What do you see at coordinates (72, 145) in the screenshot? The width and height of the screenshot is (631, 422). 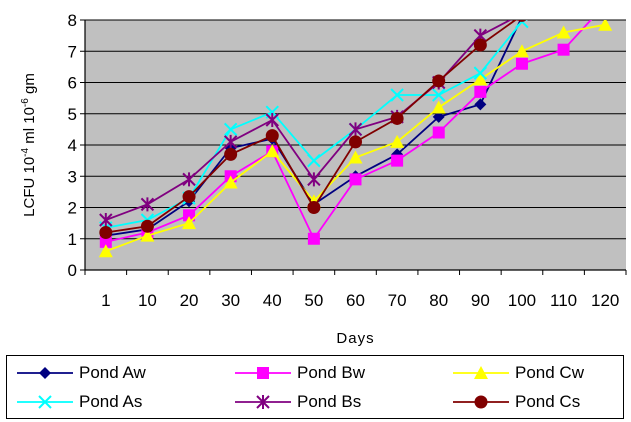 I see `y-tick-label: 4` at bounding box center [72, 145].